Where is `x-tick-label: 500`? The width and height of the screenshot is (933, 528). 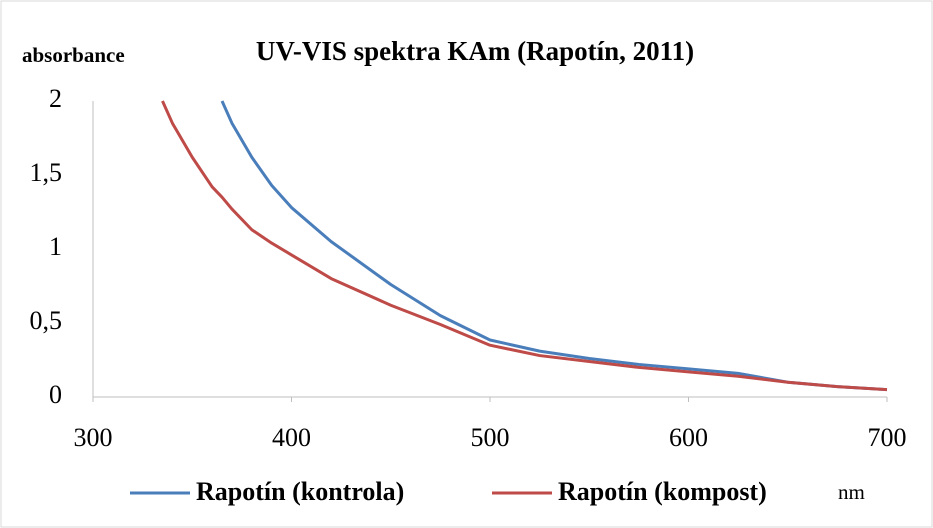 x-tick-label: 500 is located at coordinates (490, 437).